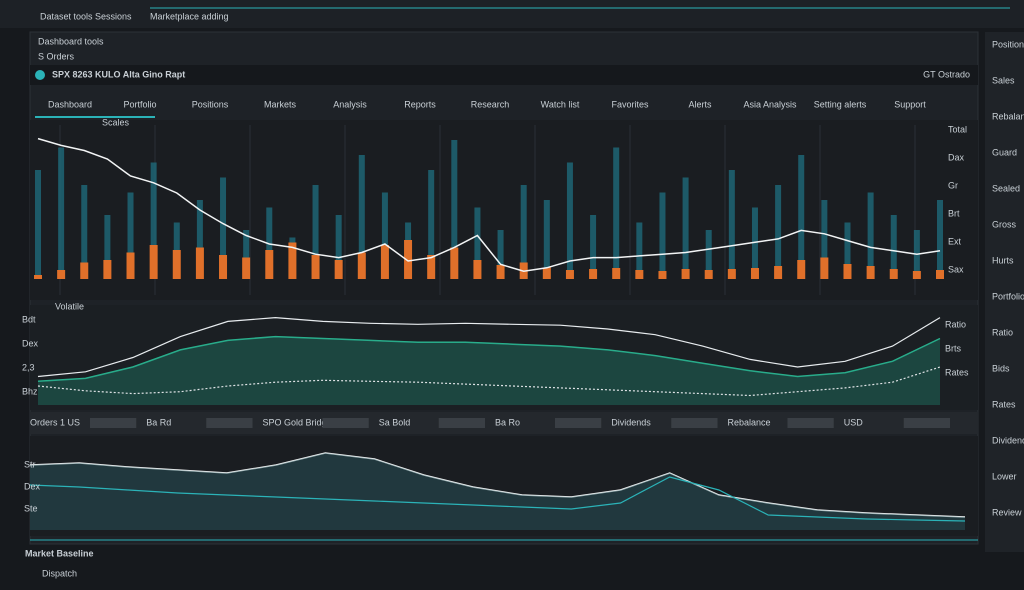  I want to click on toolbar-label: Ba Ro, so click(507, 422).